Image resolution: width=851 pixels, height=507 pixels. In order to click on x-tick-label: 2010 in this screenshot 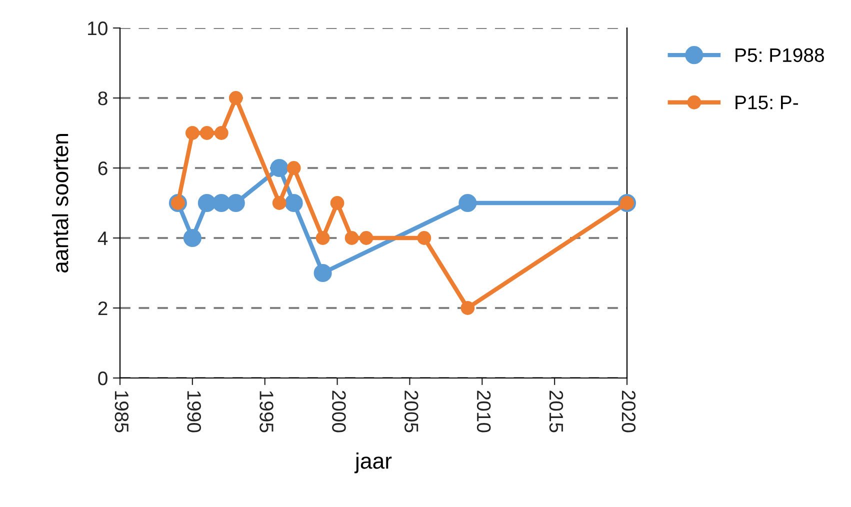, I will do `click(483, 411)`.